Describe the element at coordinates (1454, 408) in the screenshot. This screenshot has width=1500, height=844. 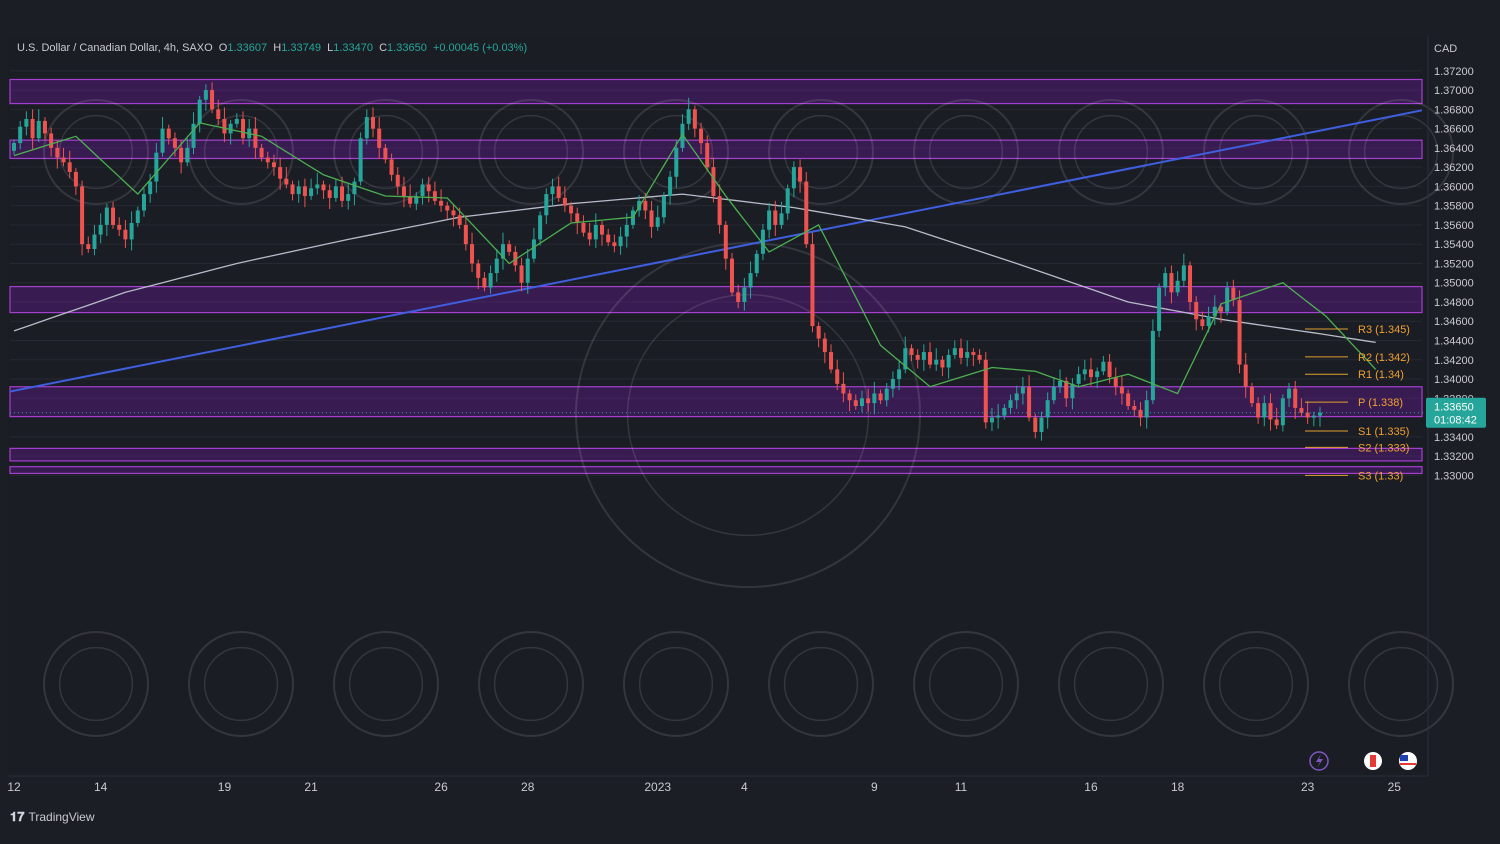
I see `price-badge-price: 1.33650` at that location.